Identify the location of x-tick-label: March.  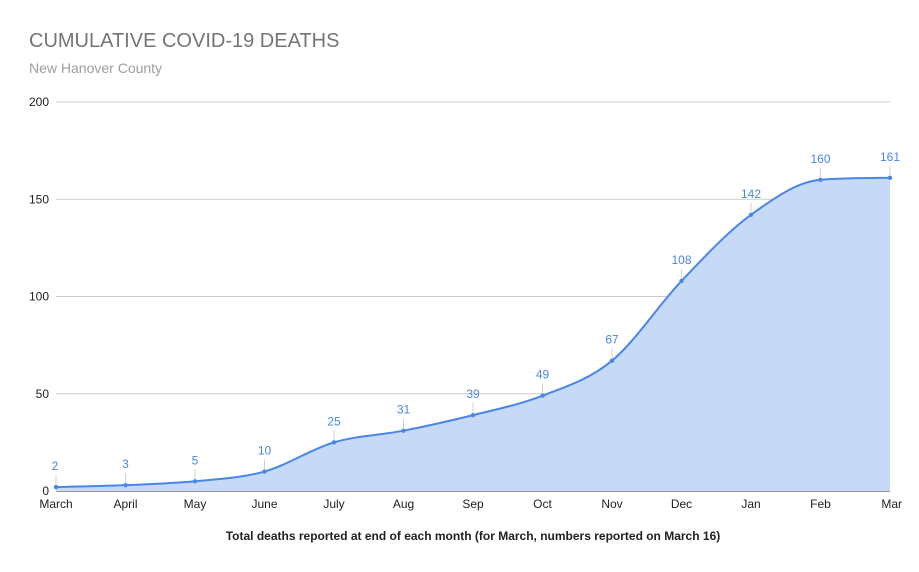
(55, 504).